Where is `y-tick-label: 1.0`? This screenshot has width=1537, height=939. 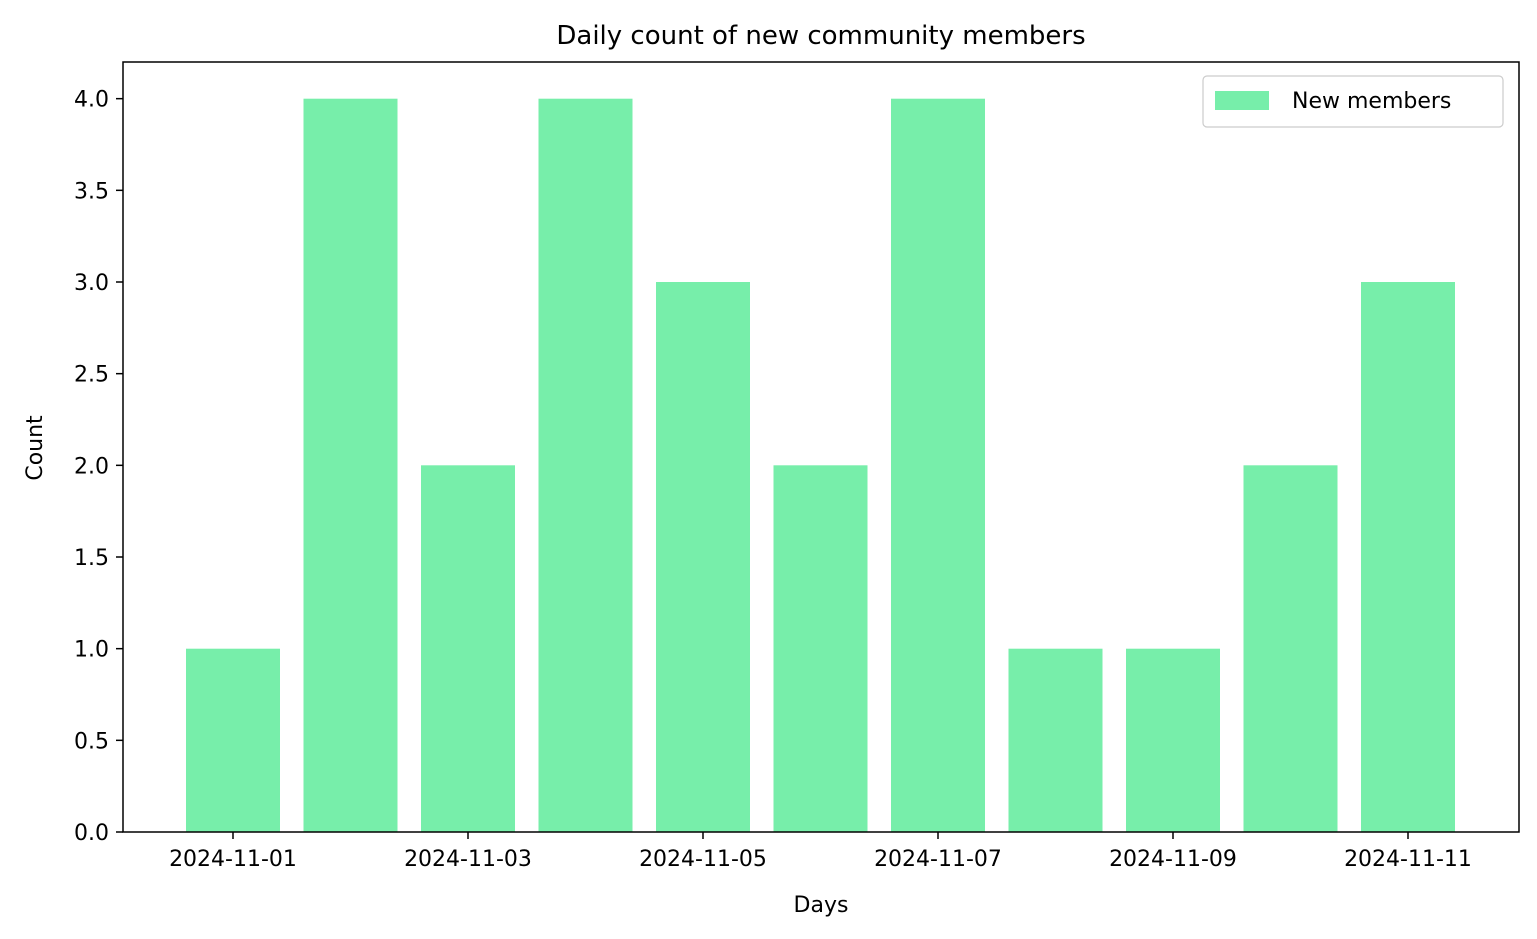
y-tick-label: 1.0 is located at coordinates (91, 650).